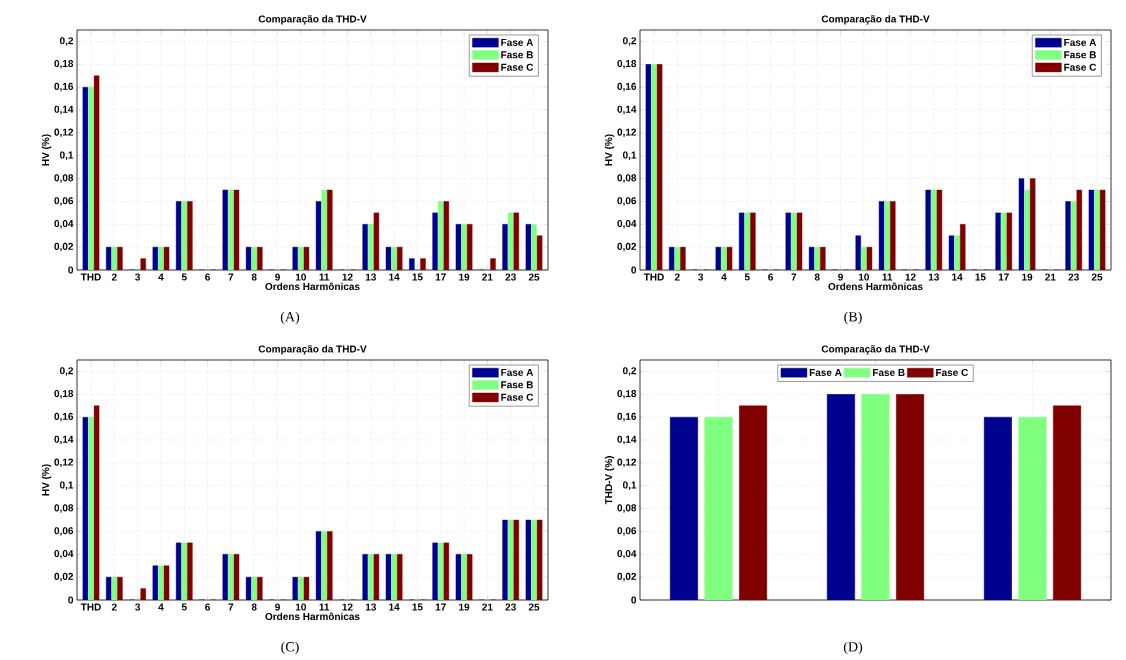  I want to click on x-tick-label: 11, so click(324, 277).